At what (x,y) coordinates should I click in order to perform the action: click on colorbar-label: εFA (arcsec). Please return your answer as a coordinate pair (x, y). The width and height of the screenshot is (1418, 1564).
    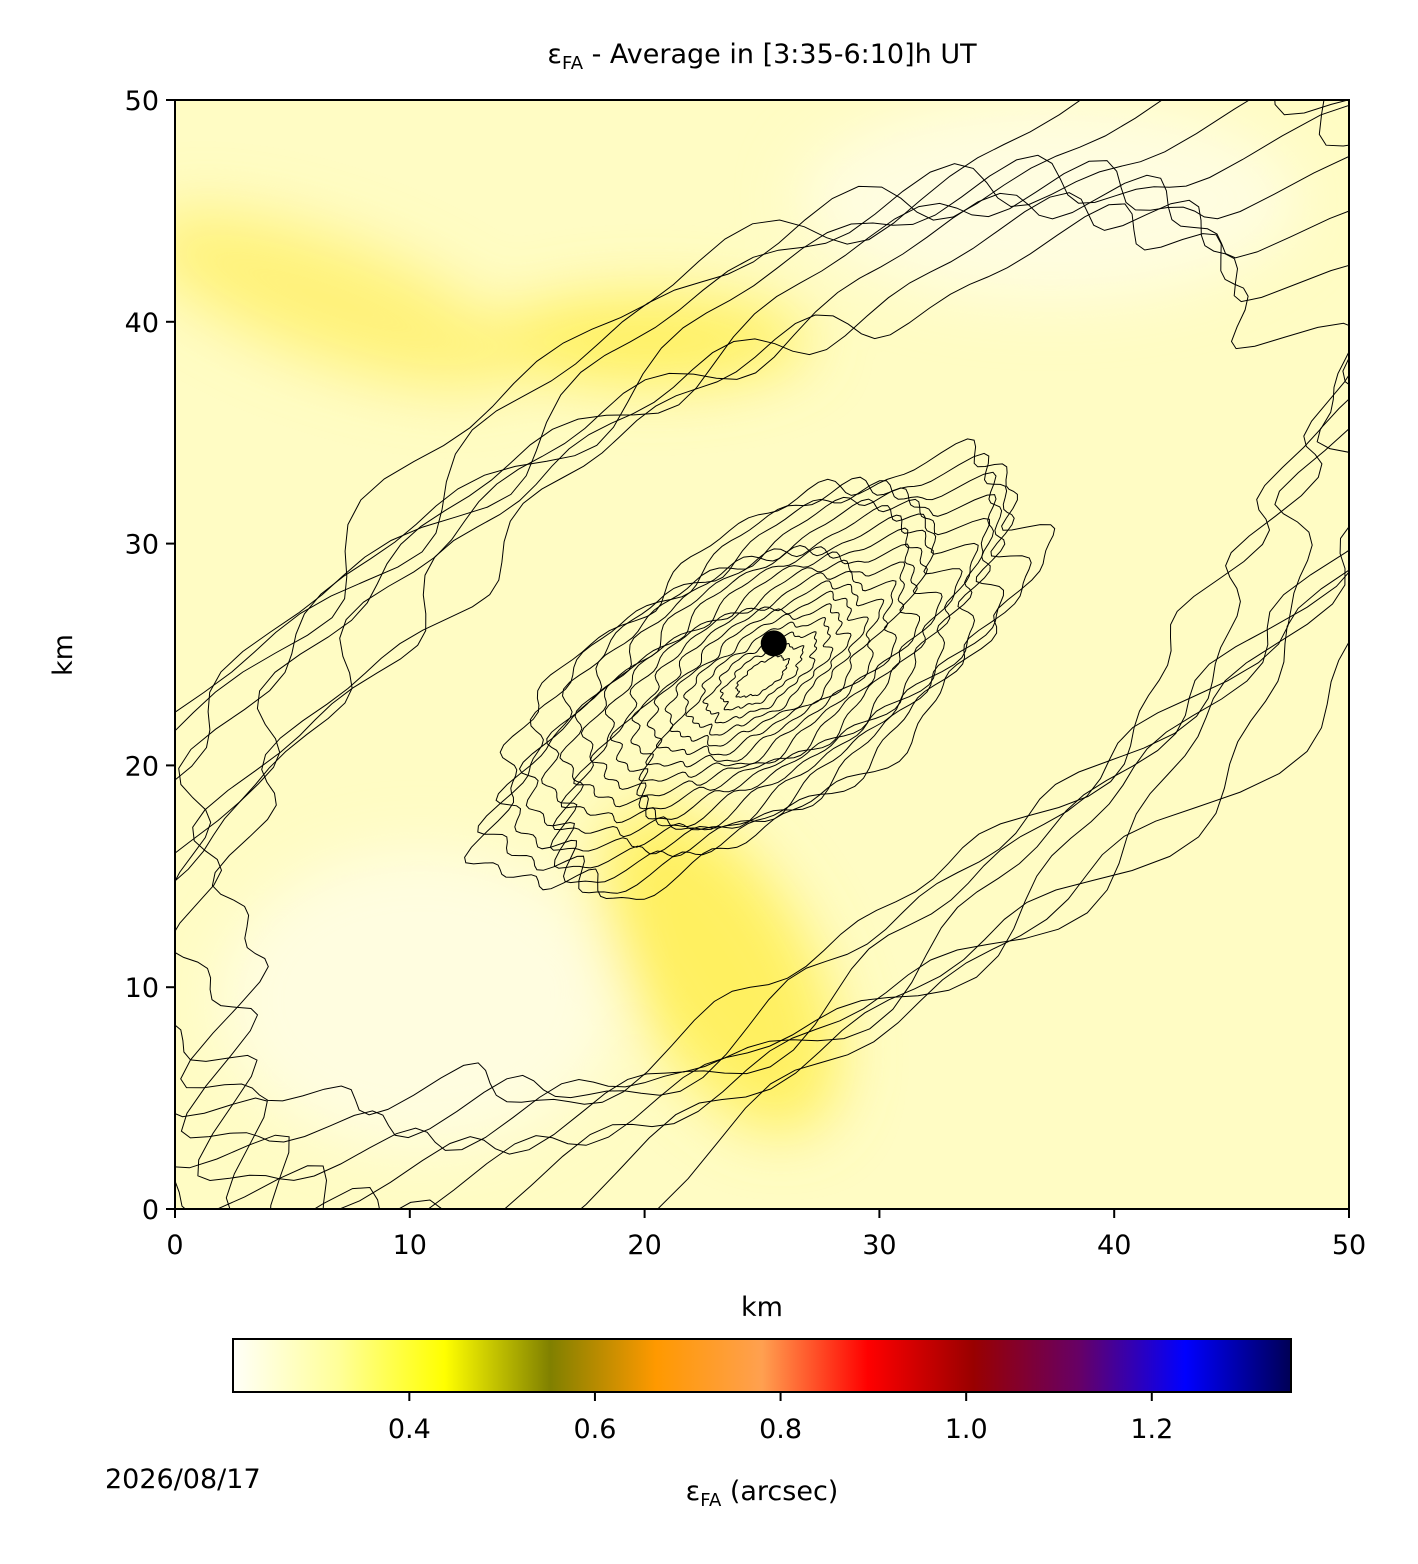
    Looking at the image, I should click on (762, 1493).